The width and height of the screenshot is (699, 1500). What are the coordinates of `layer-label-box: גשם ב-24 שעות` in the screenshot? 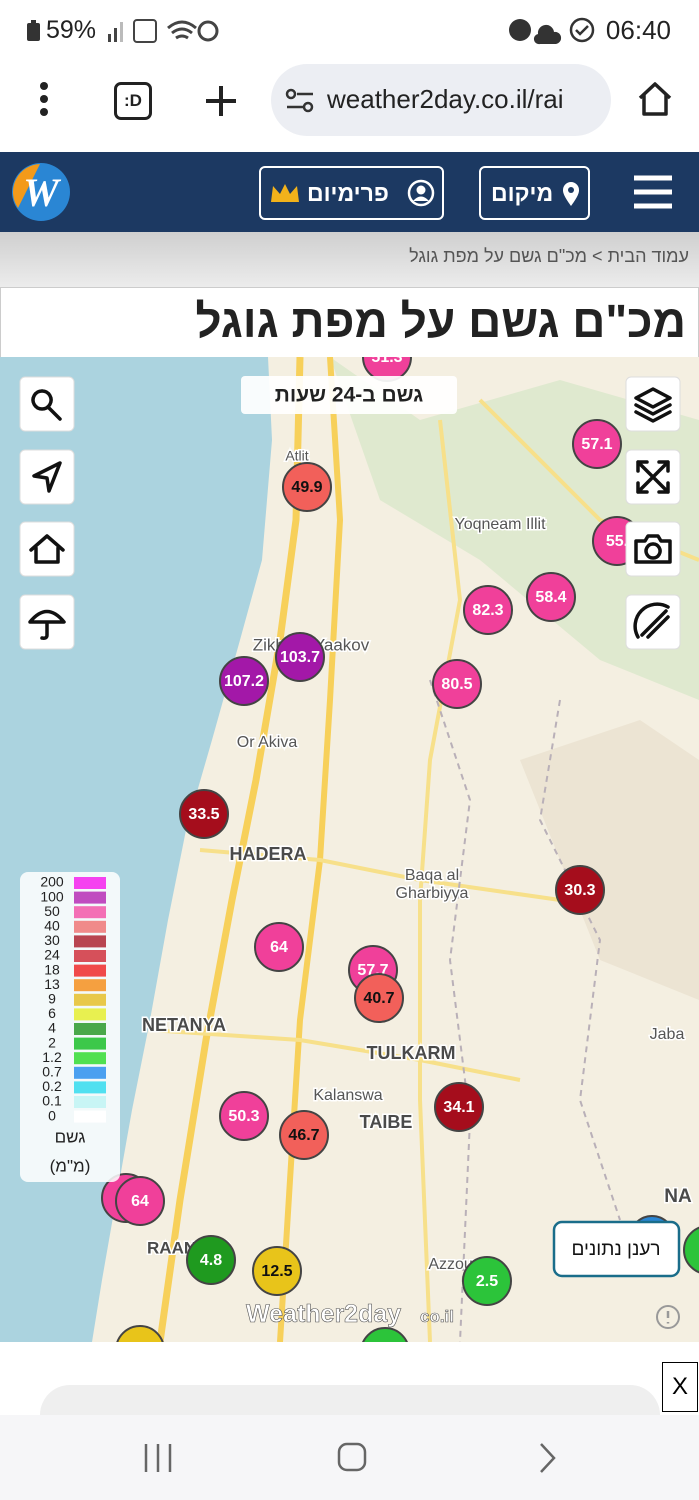 It's located at (349, 395).